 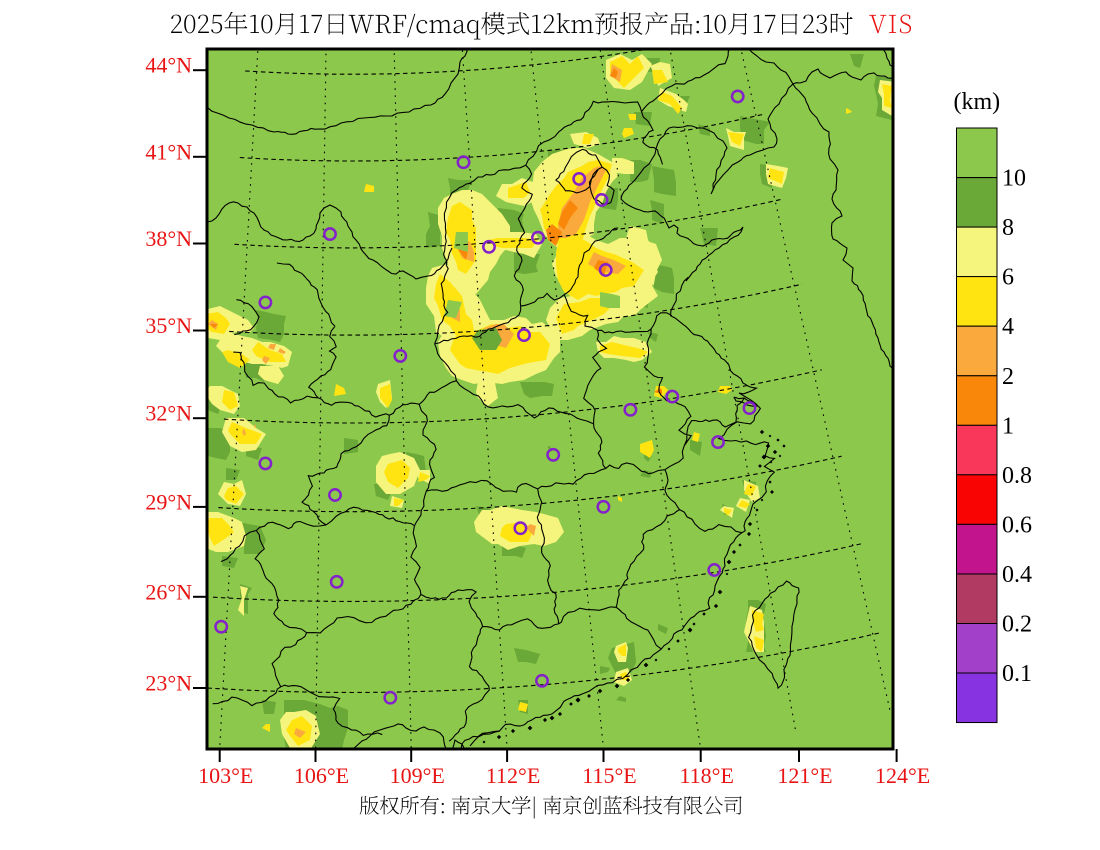 What do you see at coordinates (513, 775) in the screenshot?
I see `svg-text: 112°E` at bounding box center [513, 775].